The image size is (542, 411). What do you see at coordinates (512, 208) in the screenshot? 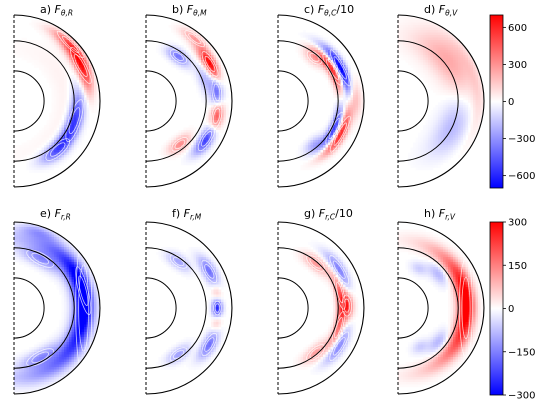
I see `colorbars-group: 600 300 0 −300 −600 300 150 0 −150 −300` at bounding box center [512, 208].